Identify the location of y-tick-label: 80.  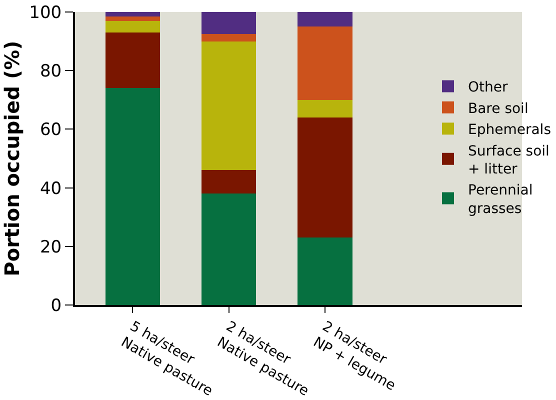
(51, 72).